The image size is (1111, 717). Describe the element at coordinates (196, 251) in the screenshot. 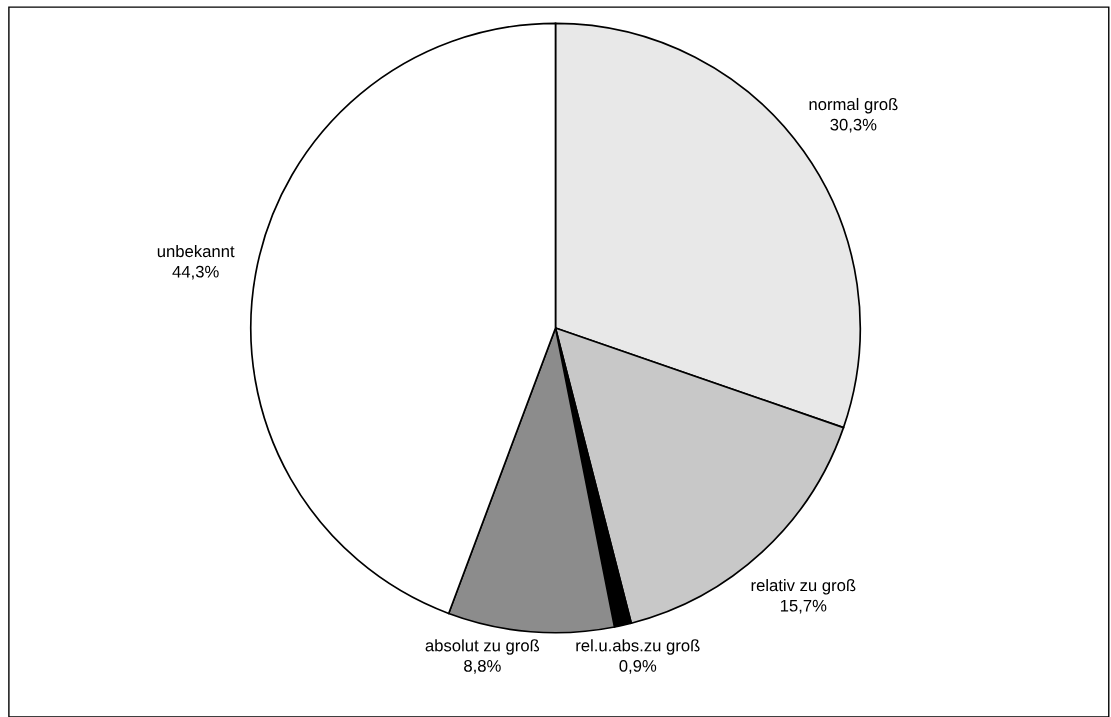

I see `slice-label: unbekannt` at that location.